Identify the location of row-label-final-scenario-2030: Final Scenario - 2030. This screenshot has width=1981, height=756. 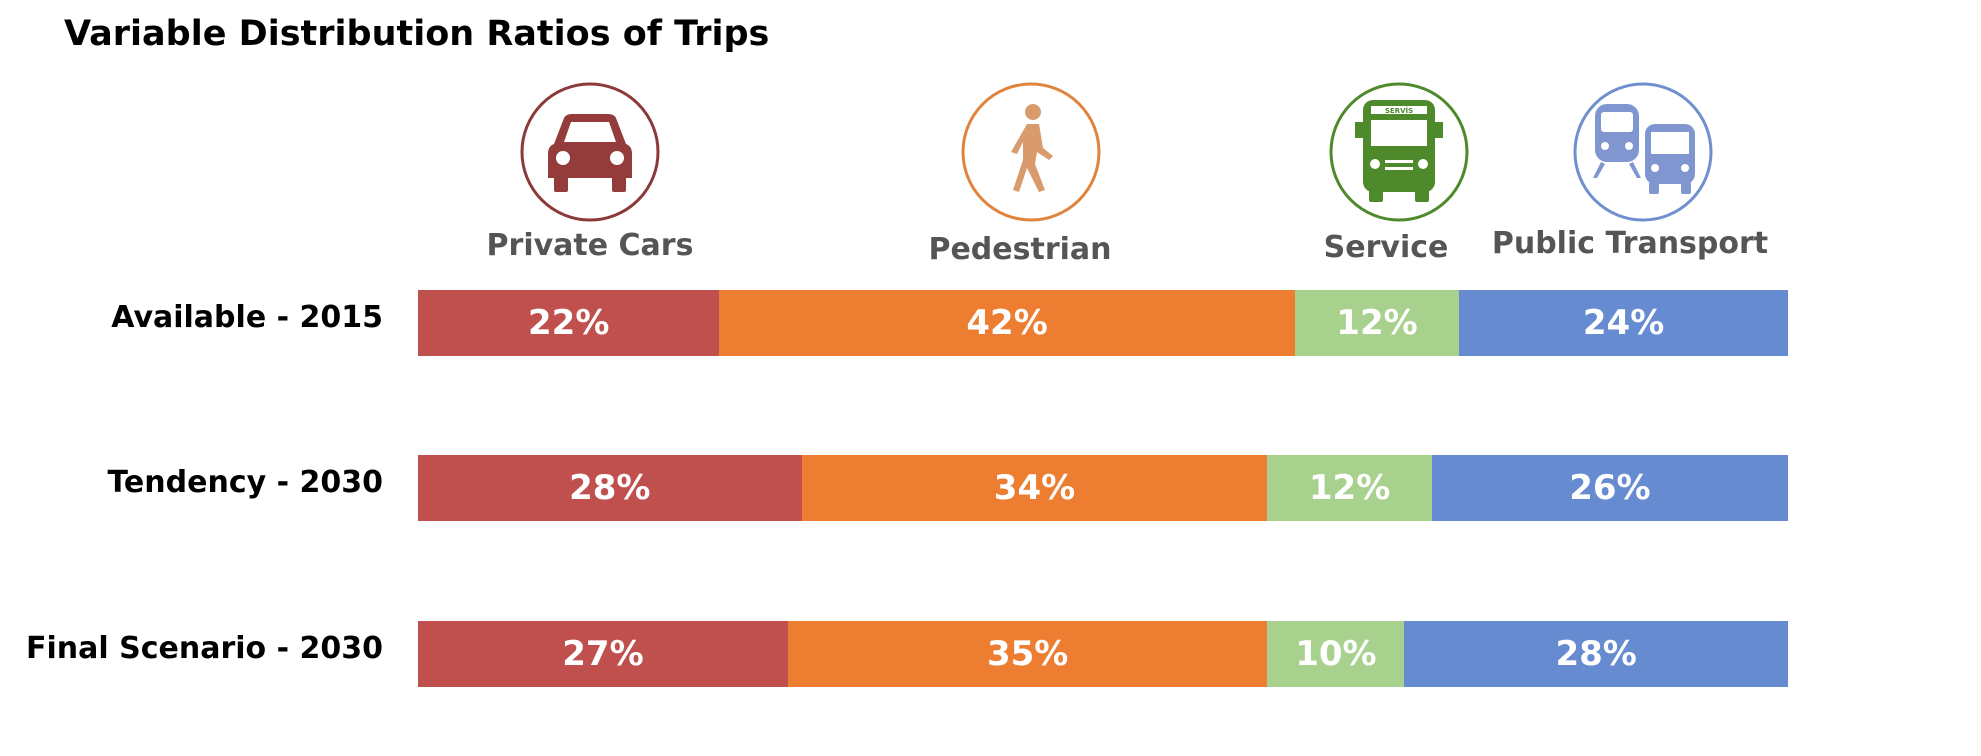
(204, 648).